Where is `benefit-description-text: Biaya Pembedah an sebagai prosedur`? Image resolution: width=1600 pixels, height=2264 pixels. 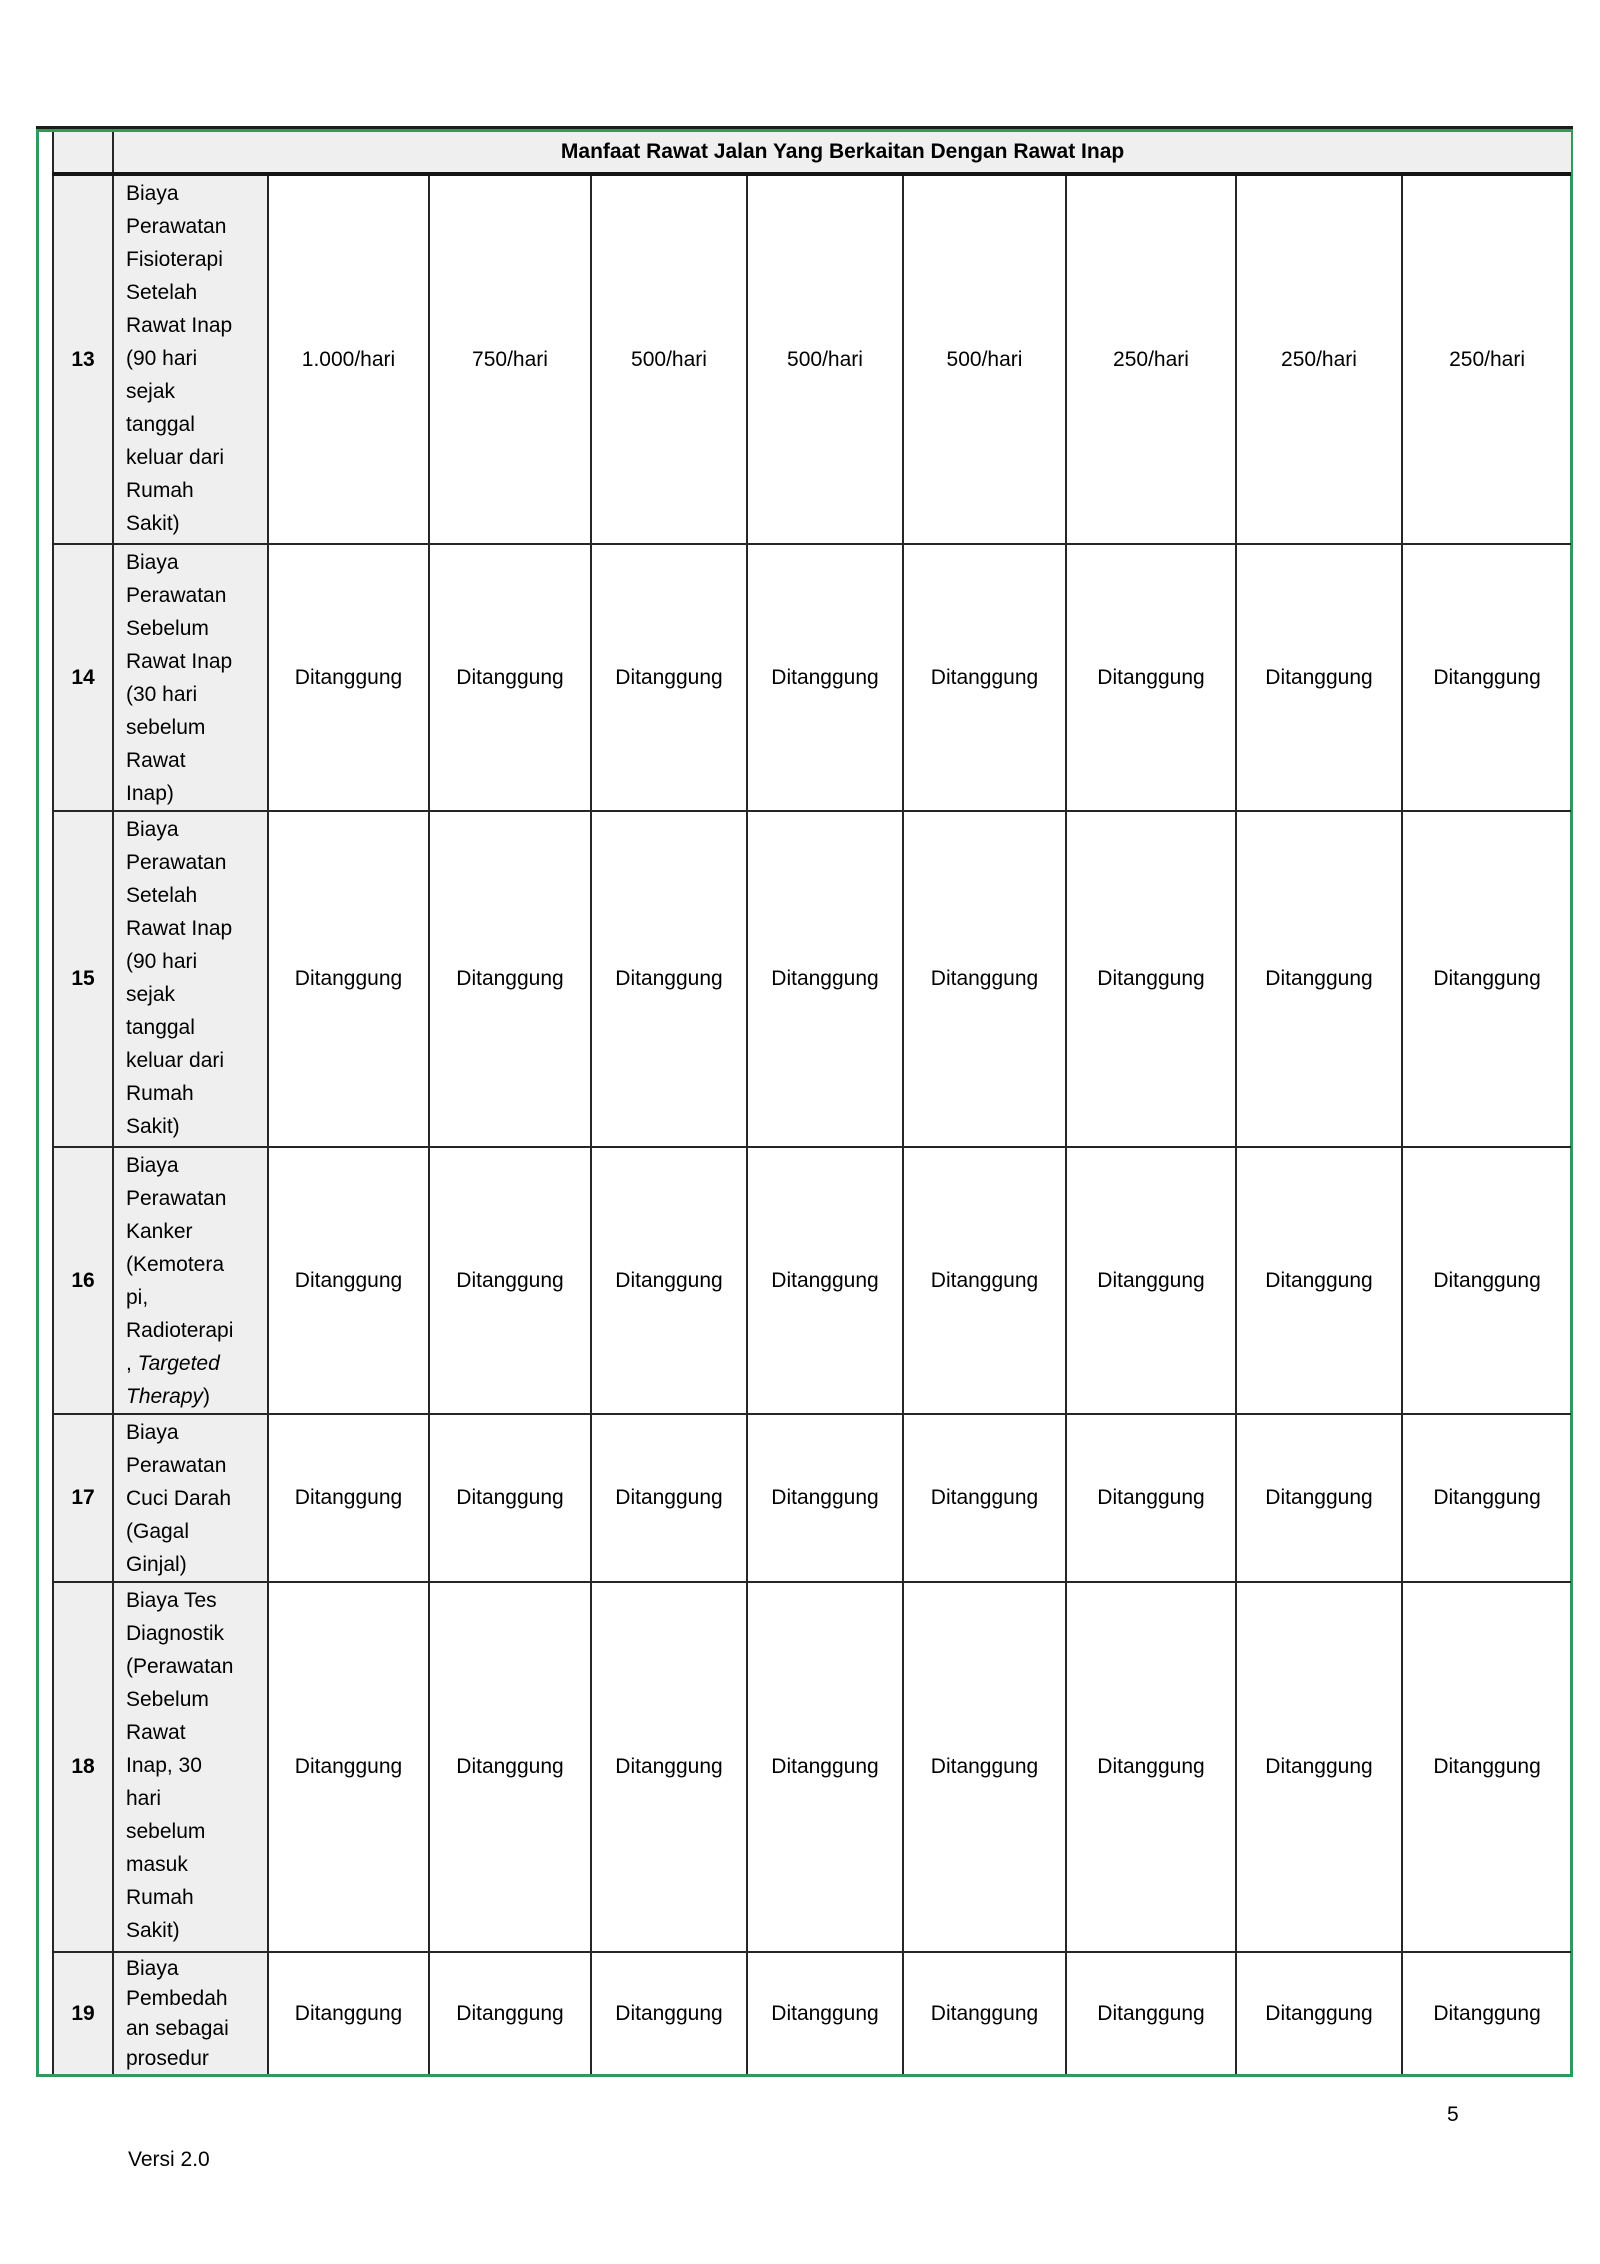 benefit-description-text: Biaya Pembedah an sebagai prosedur is located at coordinates (177, 2013).